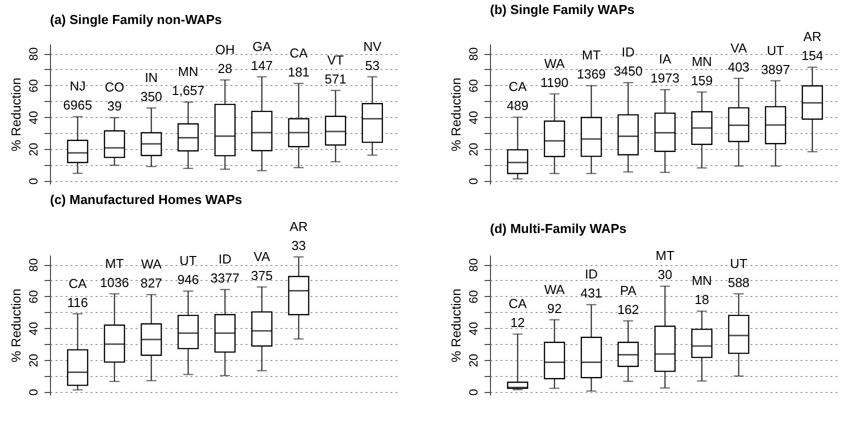 The image size is (854, 436). Describe the element at coordinates (114, 87) in the screenshot. I see `category-label: CO` at that location.